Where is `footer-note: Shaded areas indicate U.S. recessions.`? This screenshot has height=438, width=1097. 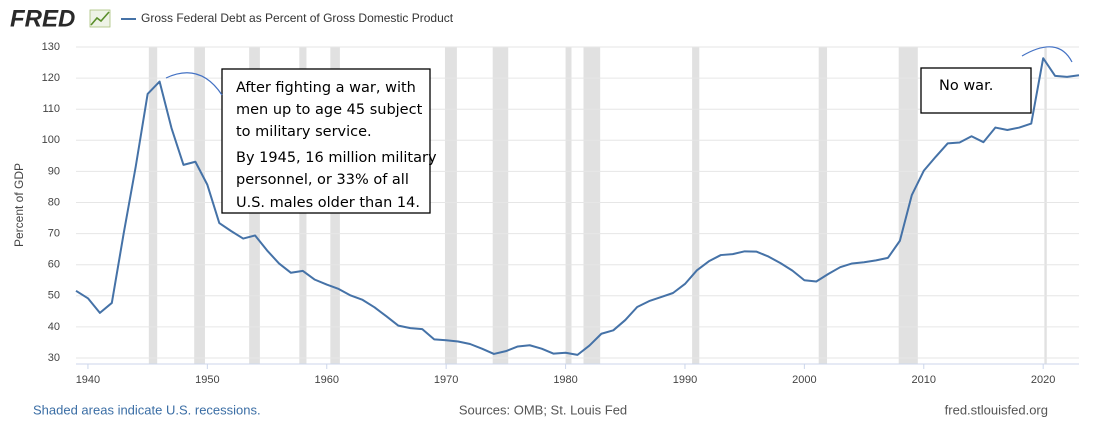
footer-note: Shaded areas indicate U.S. recessions. is located at coordinates (147, 409).